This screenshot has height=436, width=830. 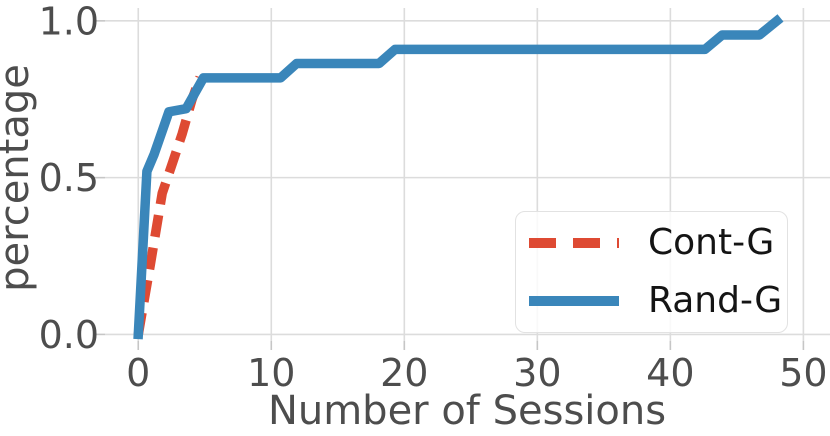 What do you see at coordinates (69, 21) in the screenshot?
I see `y-tick-label: 1.0` at bounding box center [69, 21].